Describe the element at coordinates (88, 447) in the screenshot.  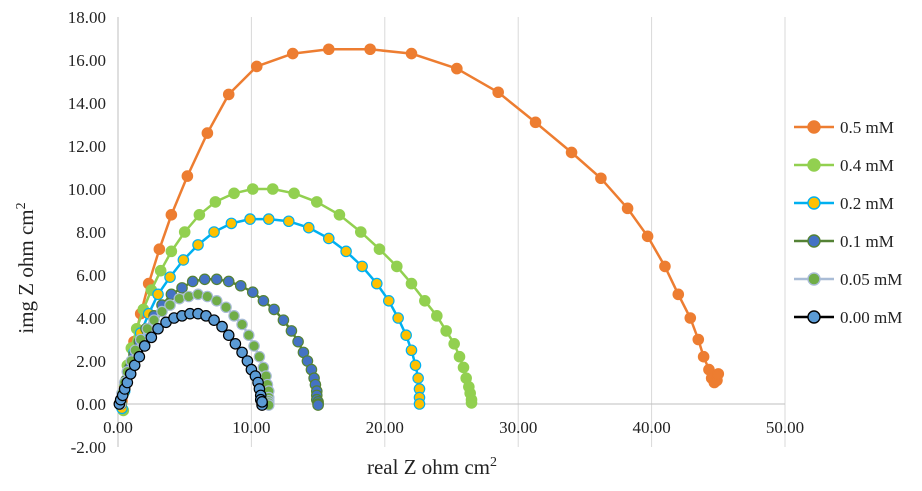
I see `y-tick-label: -2.00` at that location.